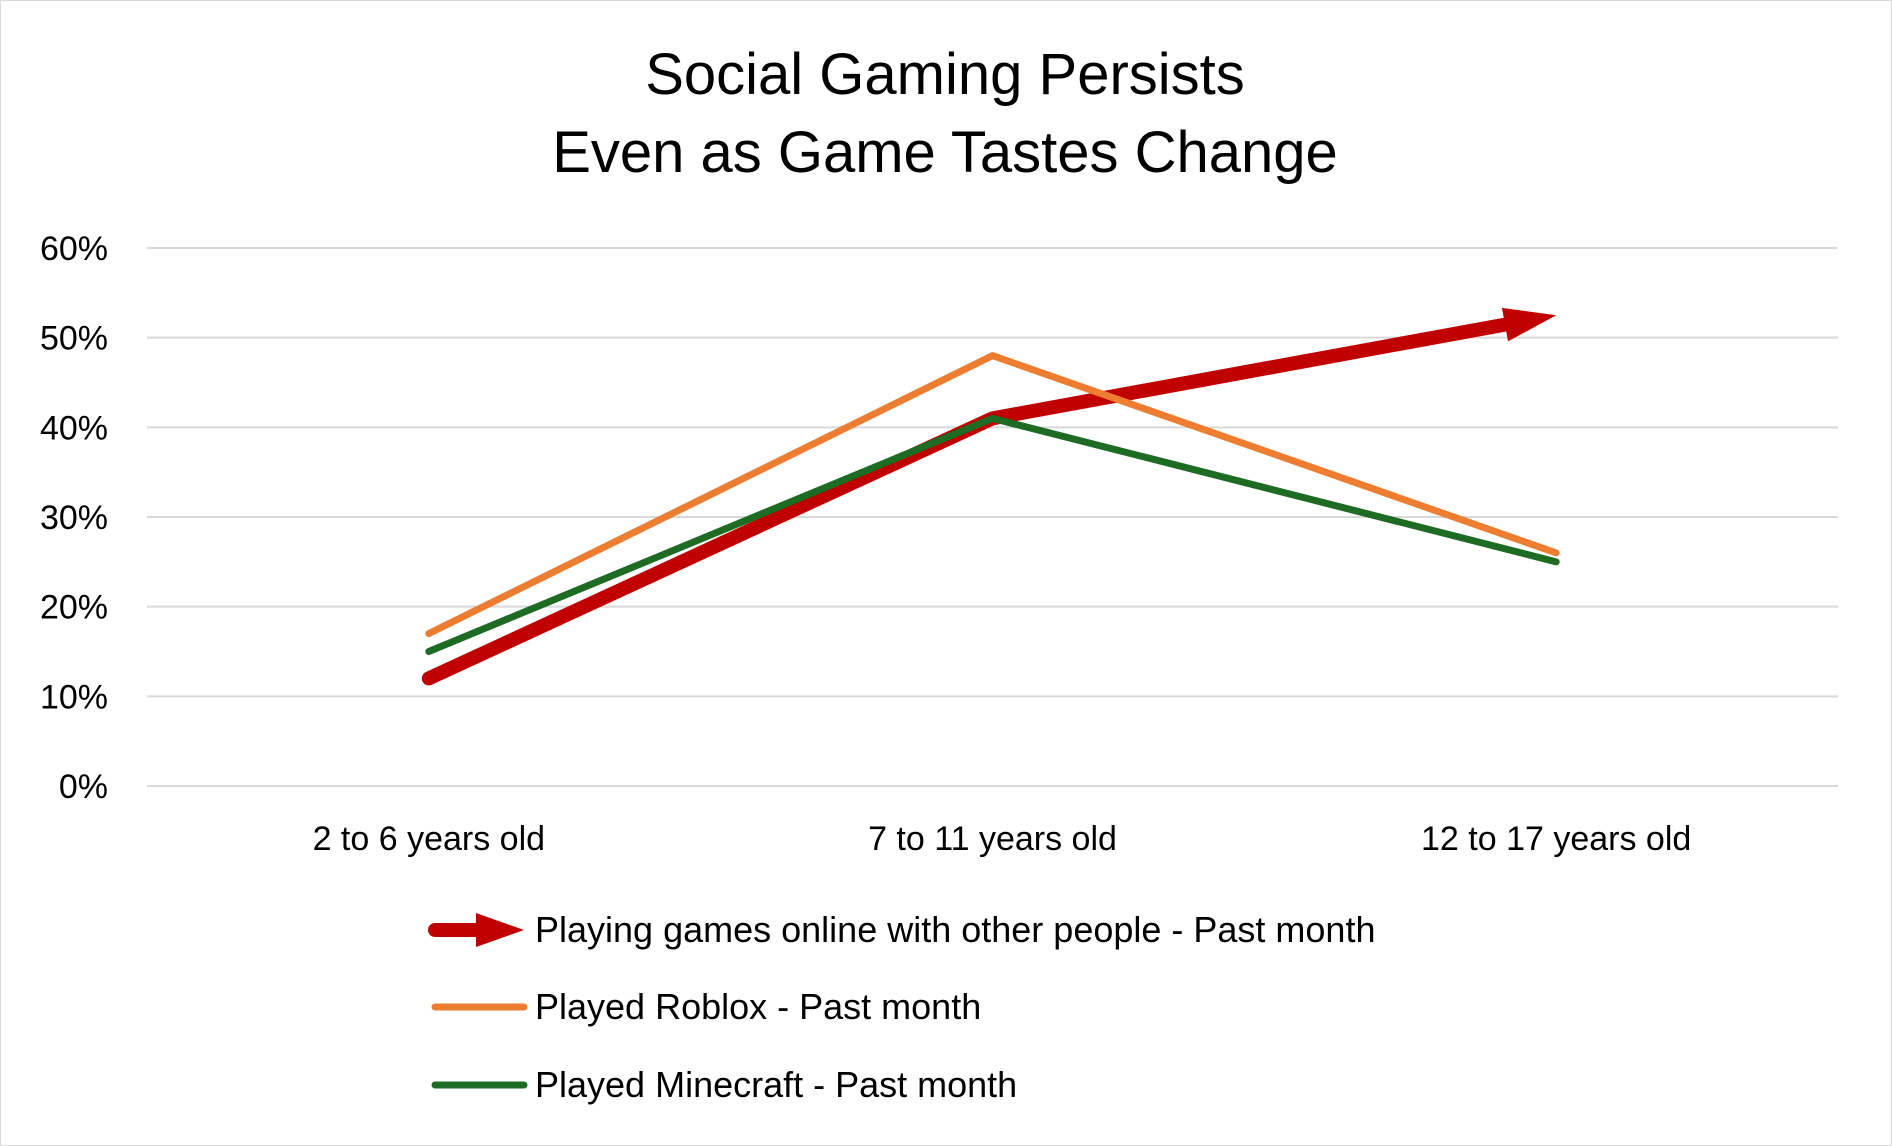  Describe the element at coordinates (1529, 324) in the screenshot. I see `series-arrowhead` at that location.